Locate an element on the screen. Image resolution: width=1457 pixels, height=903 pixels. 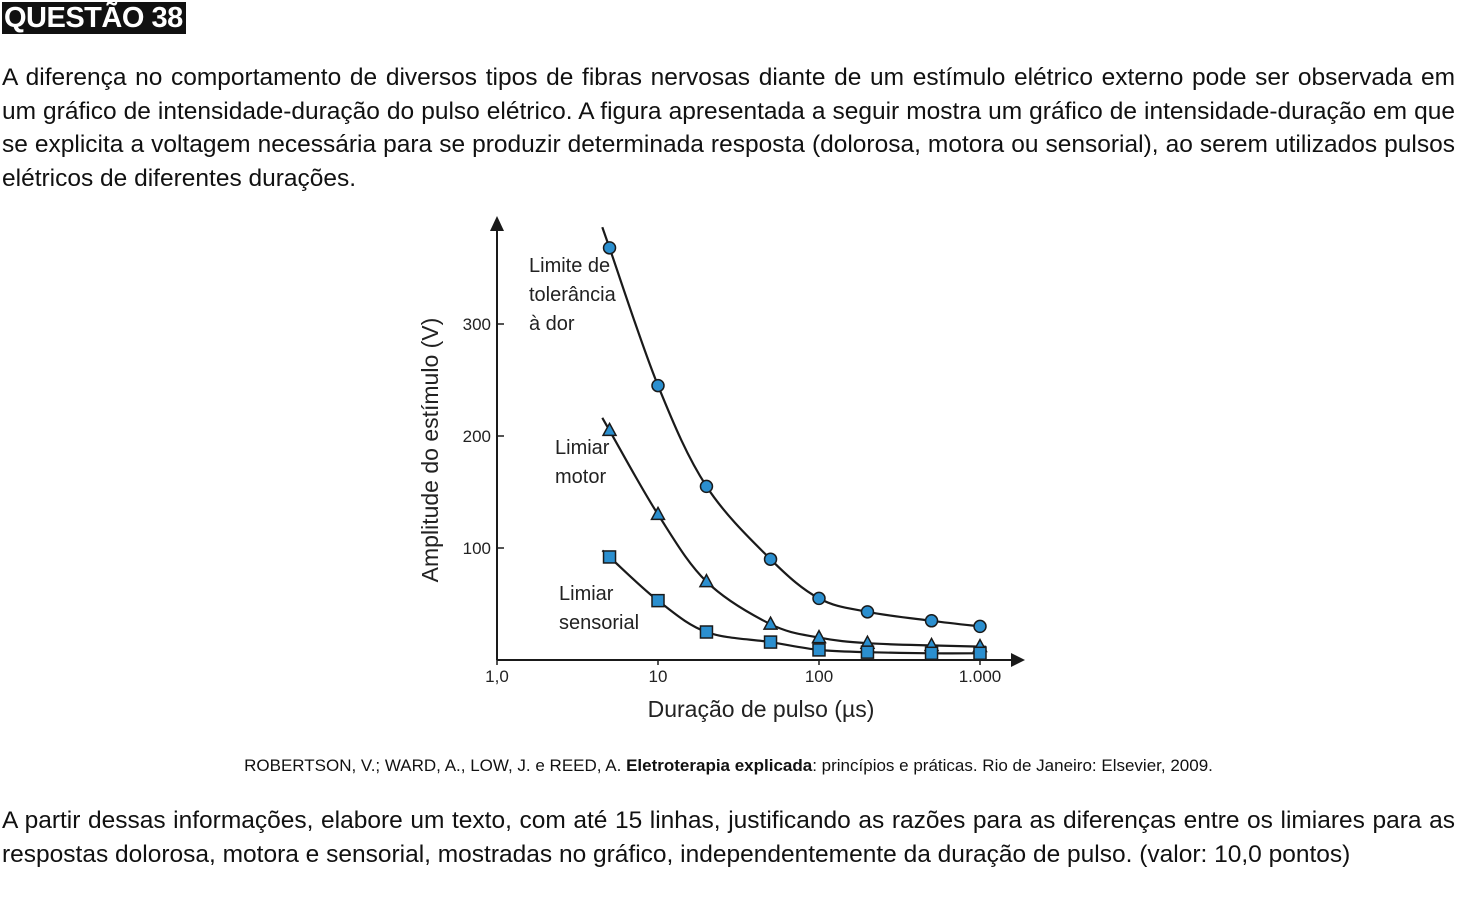
x-axis is located at coordinates (761, 660).